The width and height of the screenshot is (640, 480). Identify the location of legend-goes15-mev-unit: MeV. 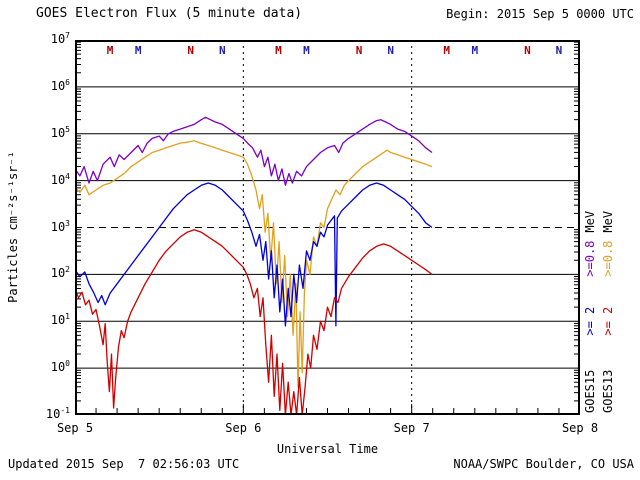
(590, 221).